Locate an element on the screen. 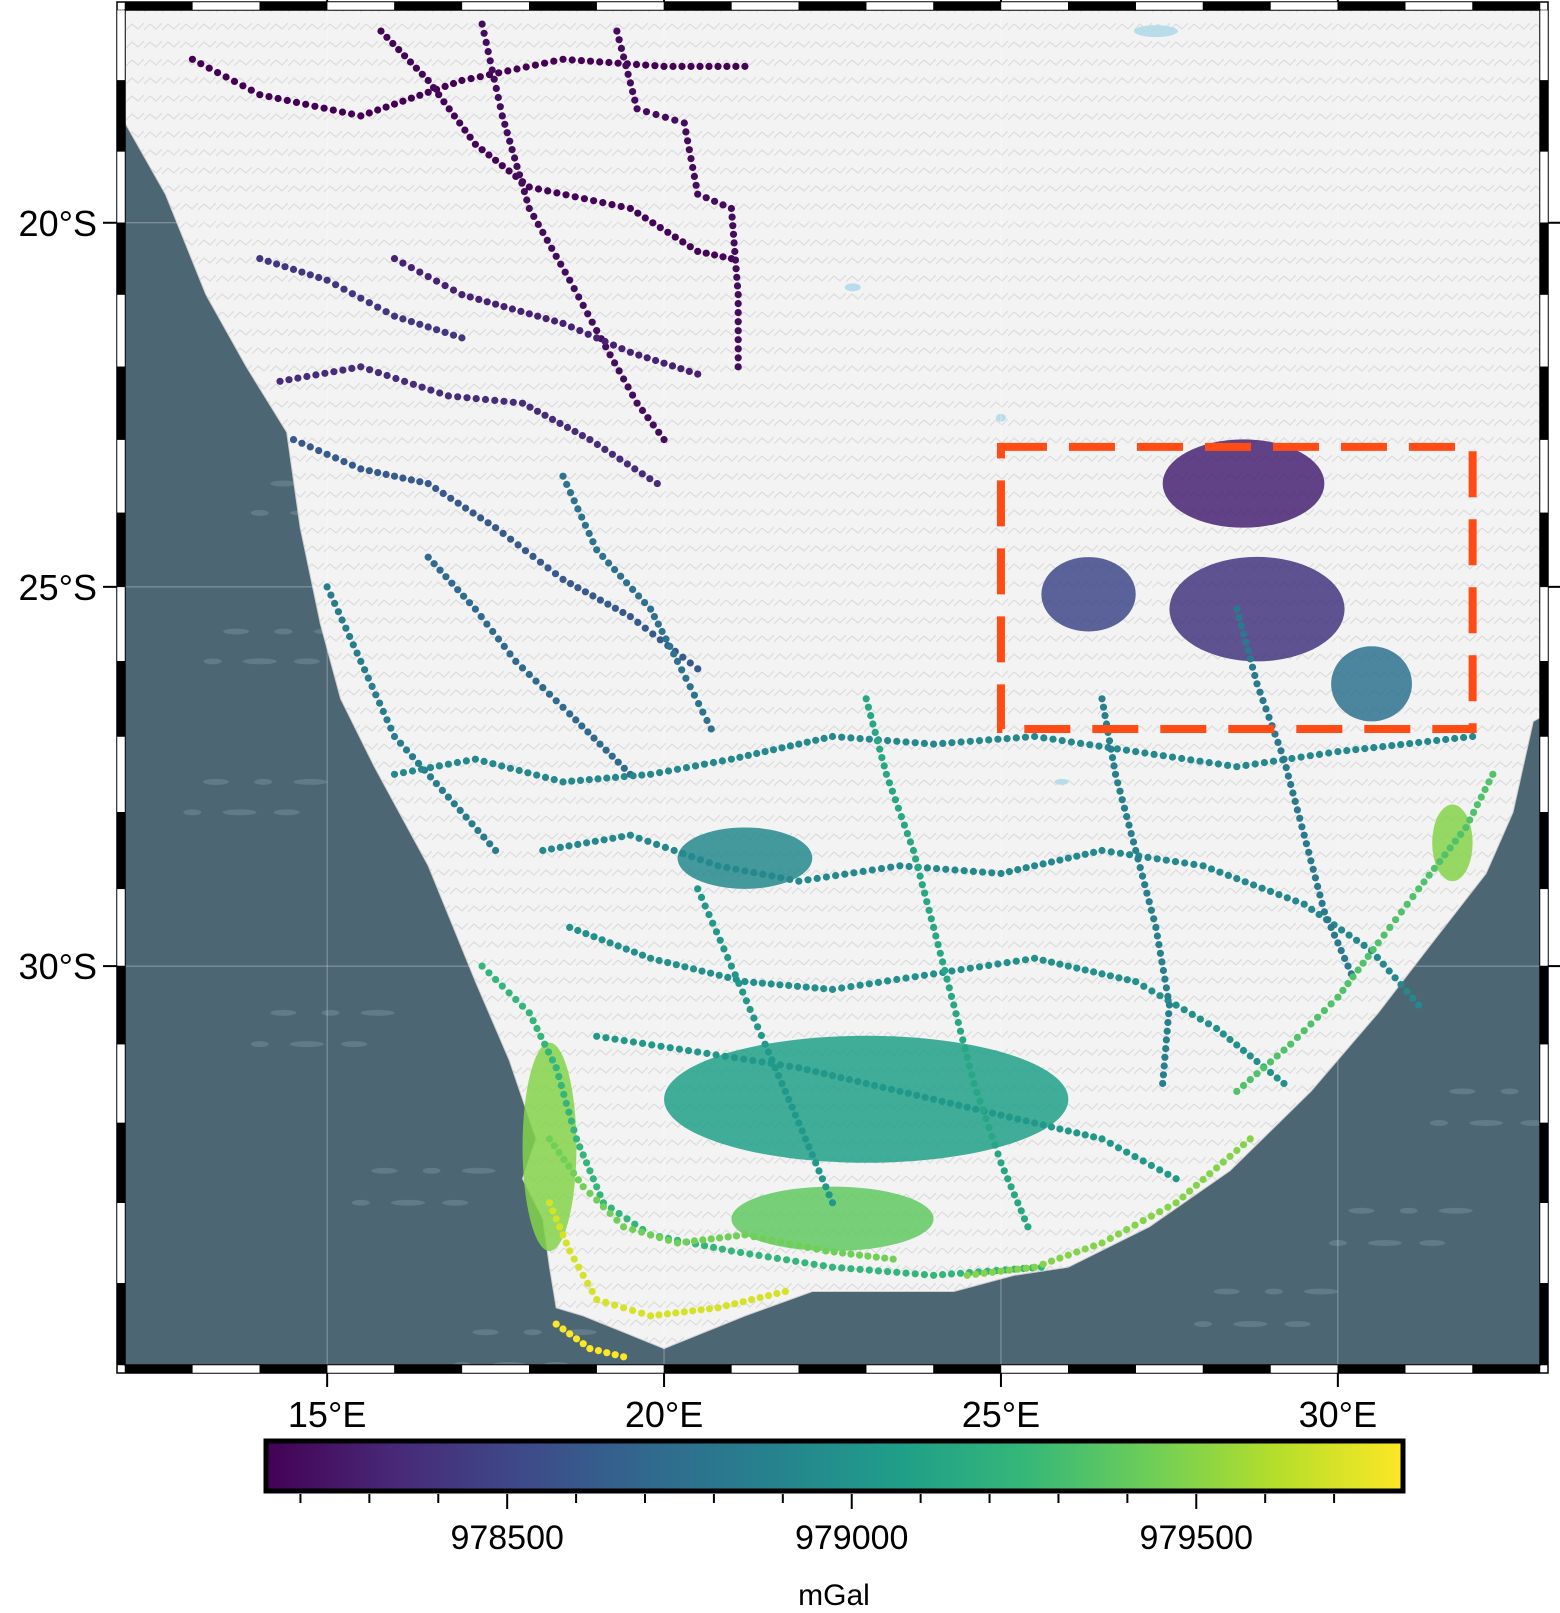 This screenshot has height=1613, width=1560. longitude-label: 25°E is located at coordinates (1001, 1414).